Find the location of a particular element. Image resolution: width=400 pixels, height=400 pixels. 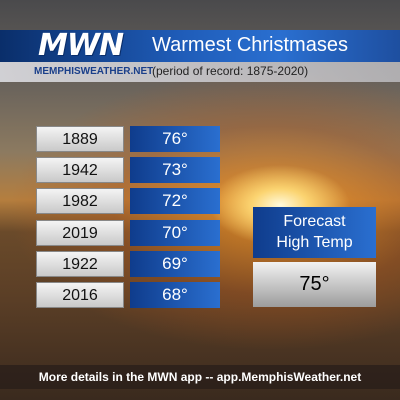

logo: MWN is located at coordinates (81, 45).